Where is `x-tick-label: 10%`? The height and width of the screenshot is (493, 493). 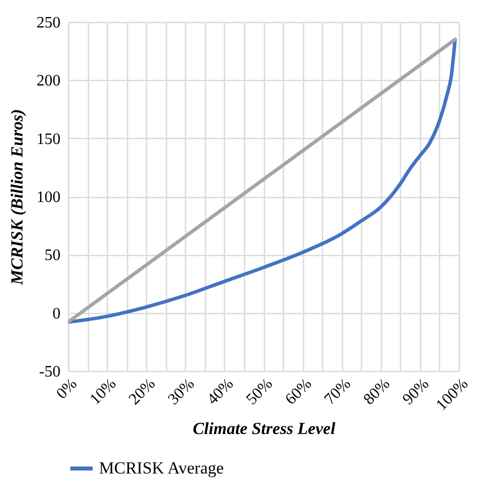 x-tick-label: 10% is located at coordinates (103, 392).